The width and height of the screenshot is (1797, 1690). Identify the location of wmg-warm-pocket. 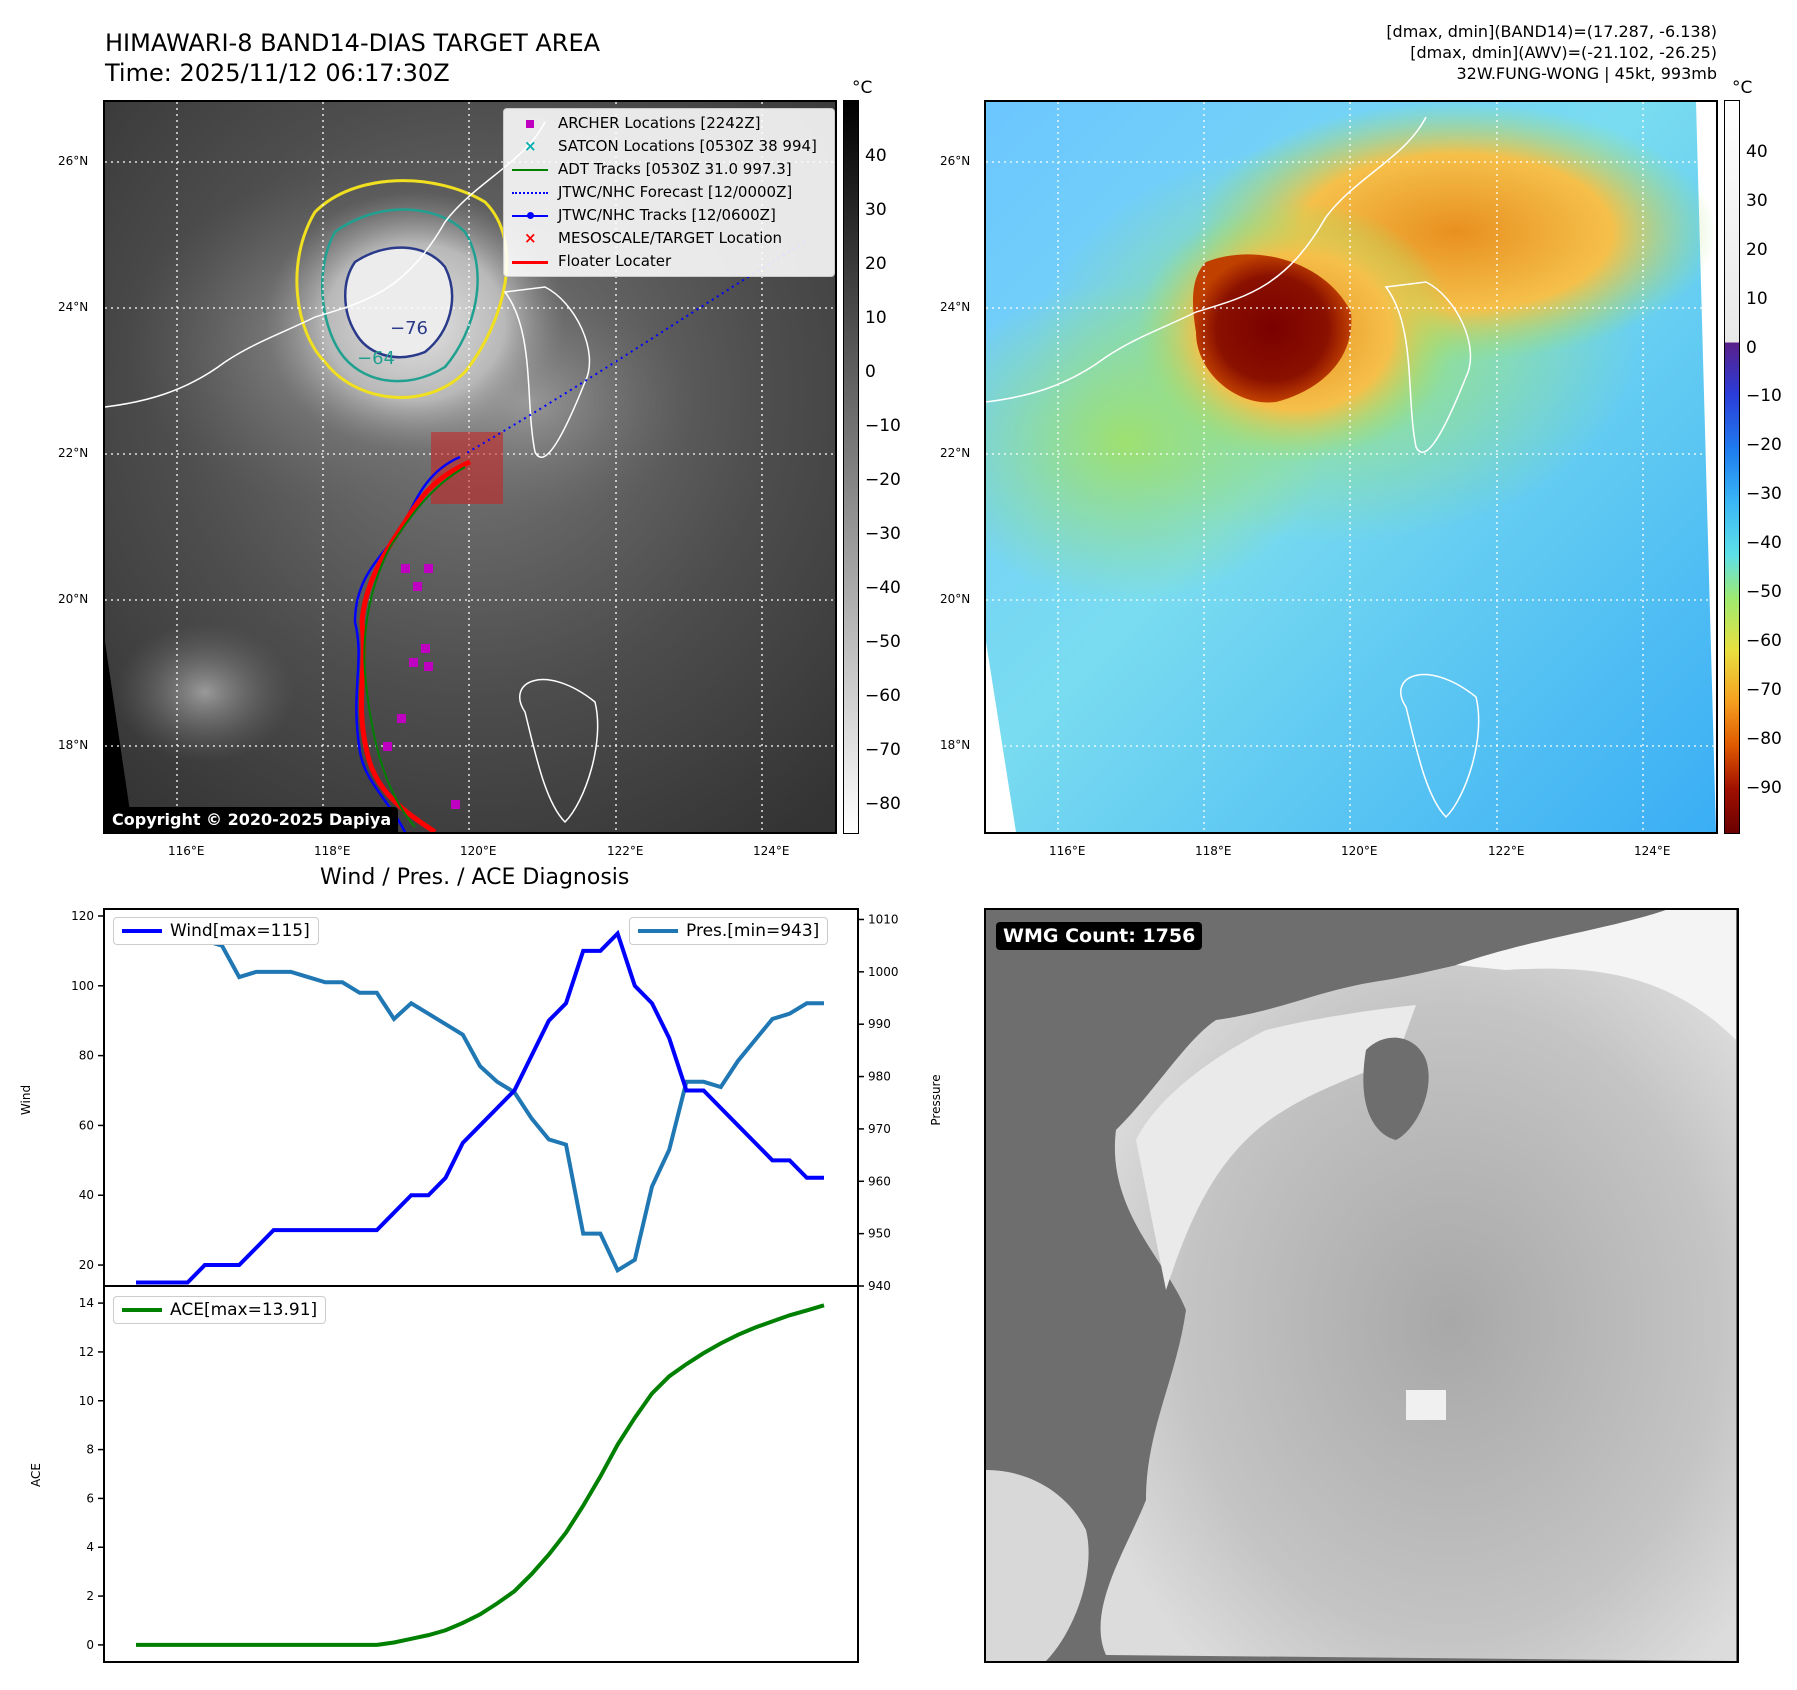
(1396, 1088).